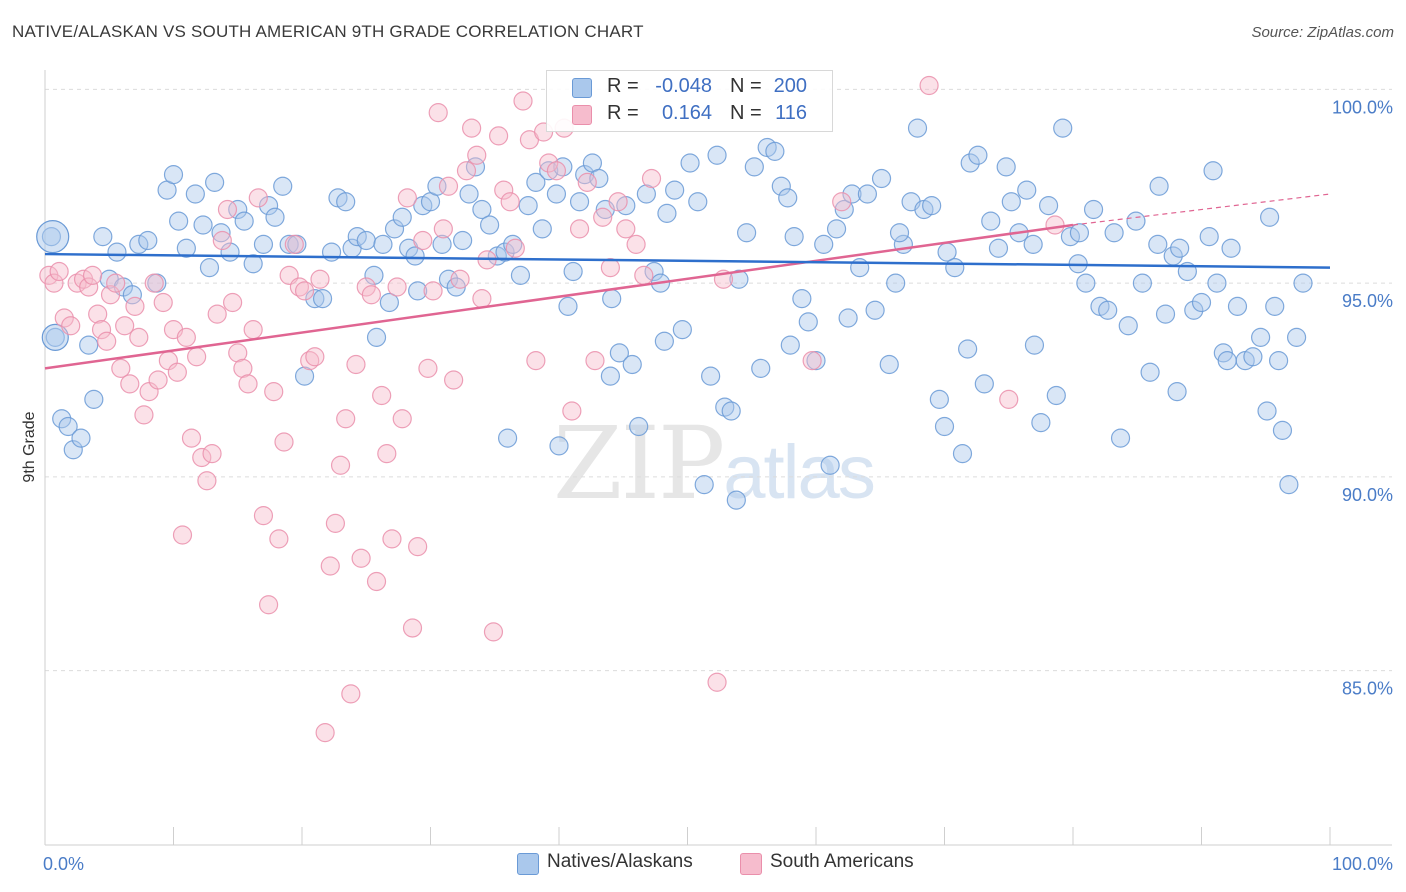  I want to click on trend-line-south-americans, so click(559, 296).